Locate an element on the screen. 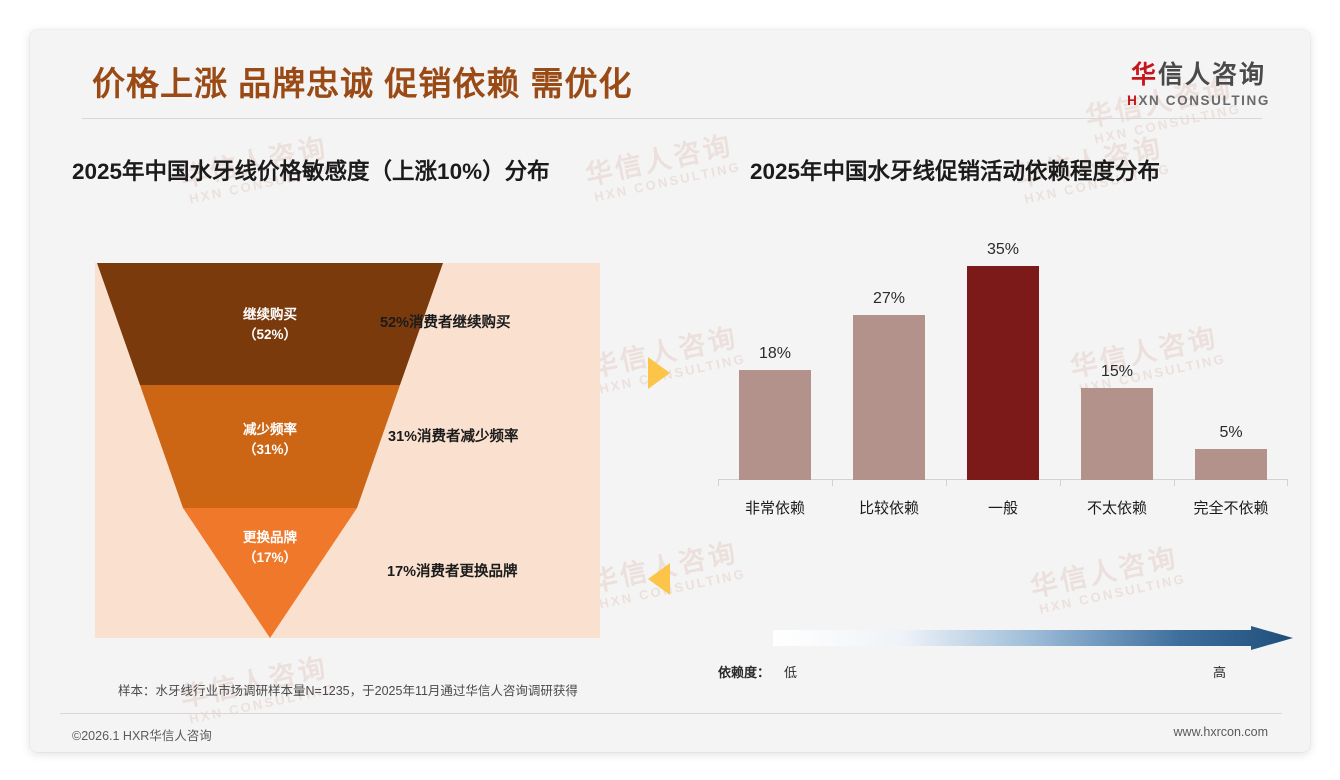 This screenshot has width=1340, height=780. bar-column: 35% is located at coordinates (1003, 360).